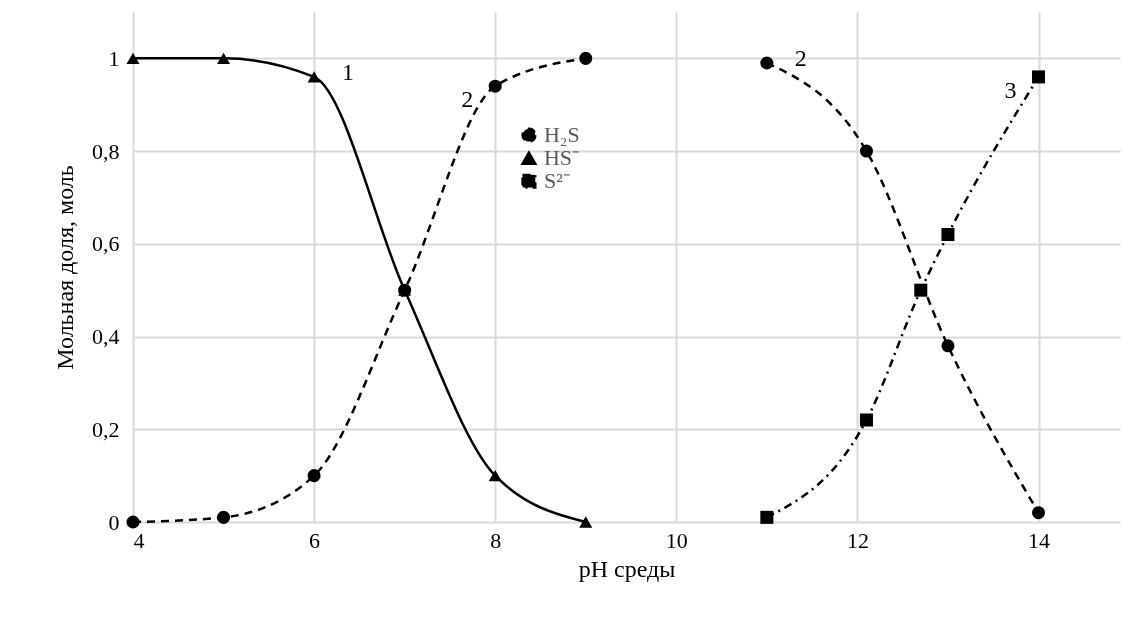  I want to click on x-tick-label: 6, so click(315, 540).